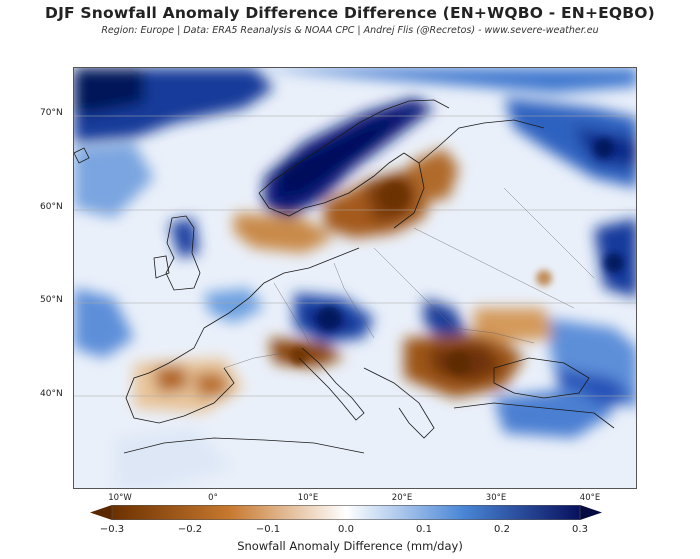  Describe the element at coordinates (591, 512) in the screenshot. I see `colorbar-max-extend` at that location.